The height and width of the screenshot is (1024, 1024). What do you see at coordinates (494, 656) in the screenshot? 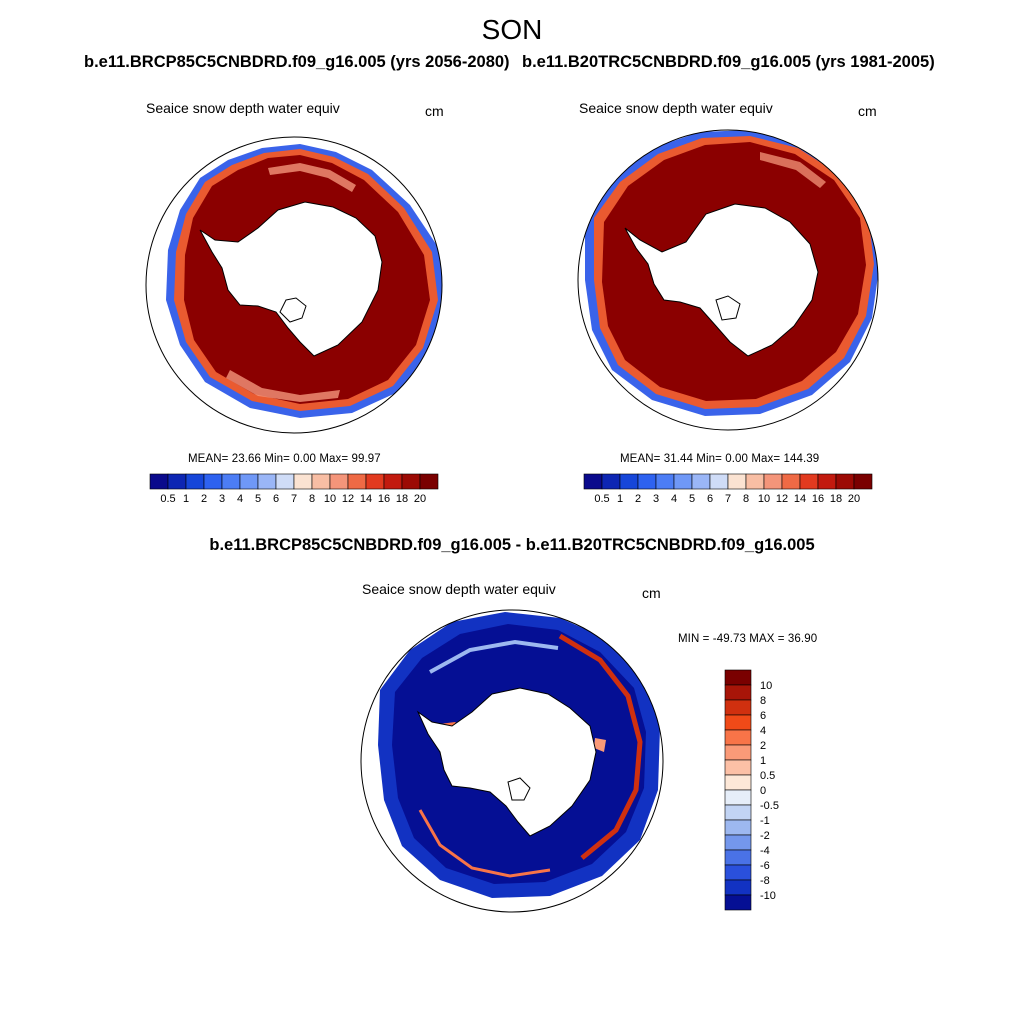
I see `diff-light-band` at bounding box center [494, 656].